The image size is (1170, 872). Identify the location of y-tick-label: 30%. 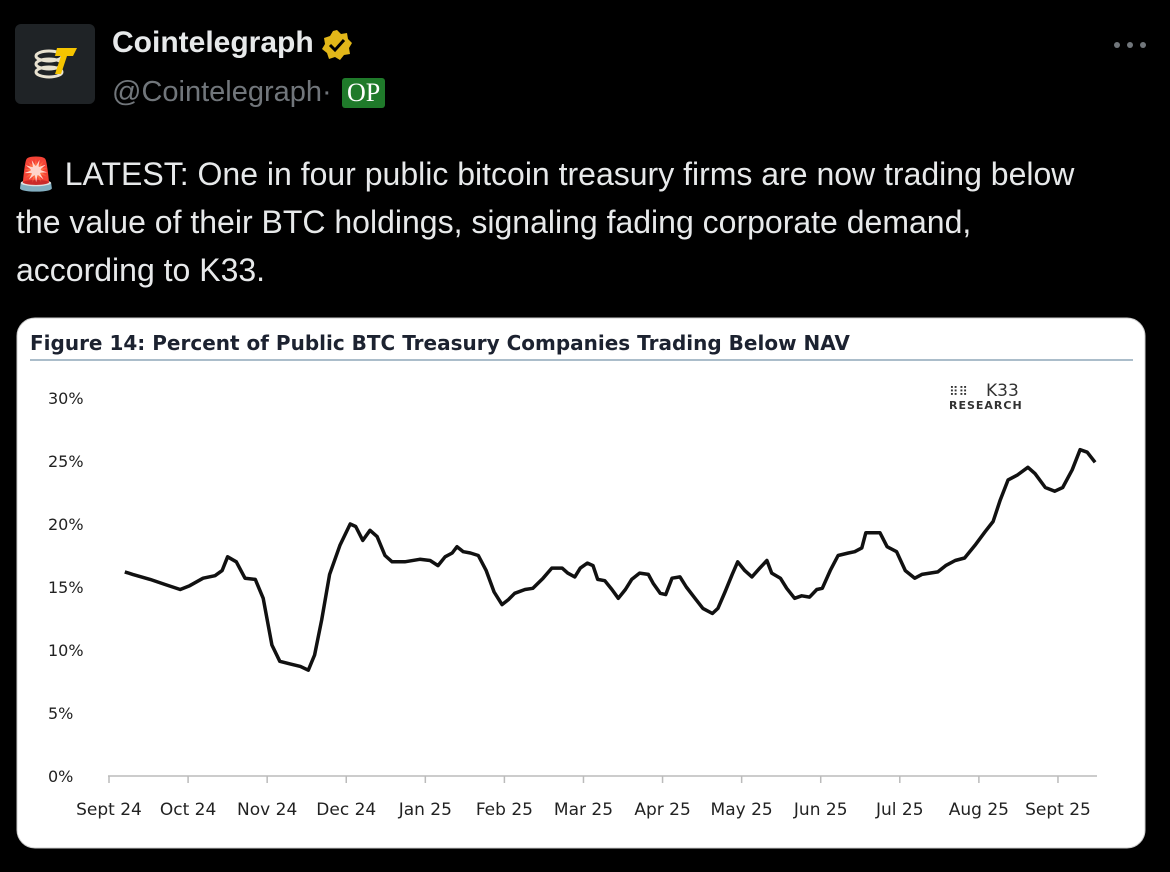
(66, 398).